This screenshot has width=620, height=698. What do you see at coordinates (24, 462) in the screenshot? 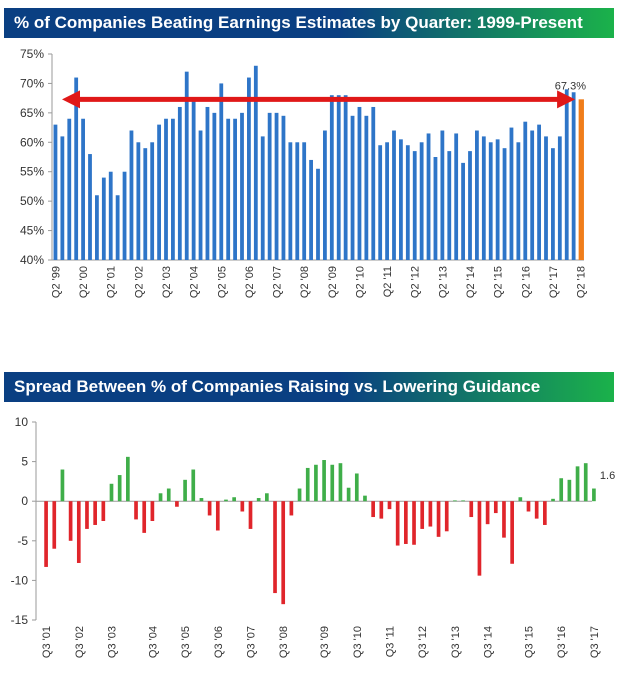
I see `y-tick-label: 5` at bounding box center [24, 462].